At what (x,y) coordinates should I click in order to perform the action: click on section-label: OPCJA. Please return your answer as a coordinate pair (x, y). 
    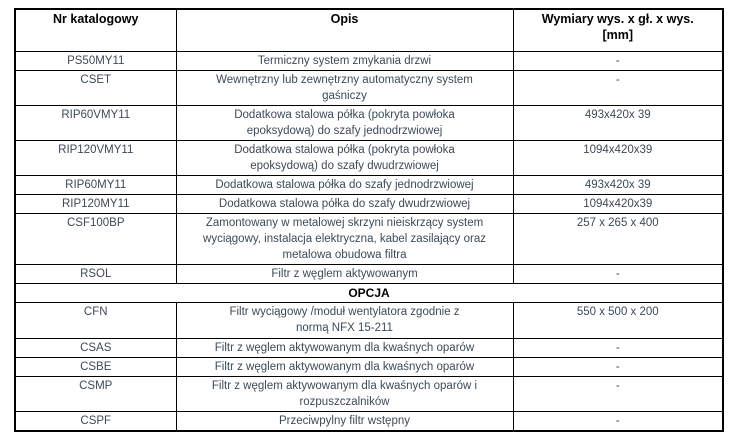
    Looking at the image, I should click on (369, 292).